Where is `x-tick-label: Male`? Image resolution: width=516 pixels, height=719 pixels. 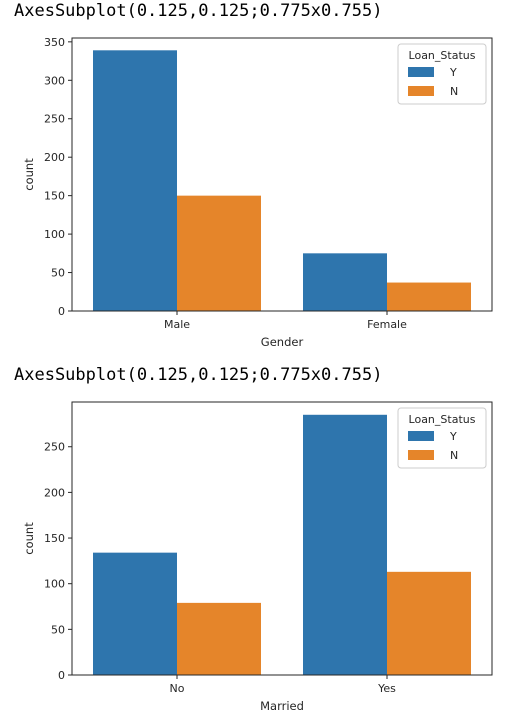
x-tick-label: Male is located at coordinates (177, 324).